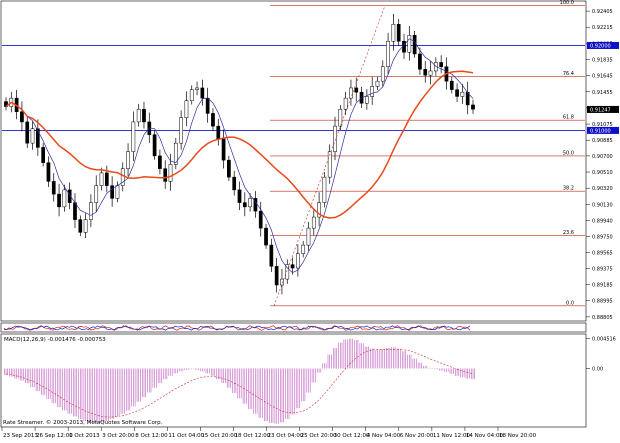 This screenshot has width=620, height=443. Describe the element at coordinates (602, 60) in the screenshot. I see `price-tick-label: 0.91835` at that location.